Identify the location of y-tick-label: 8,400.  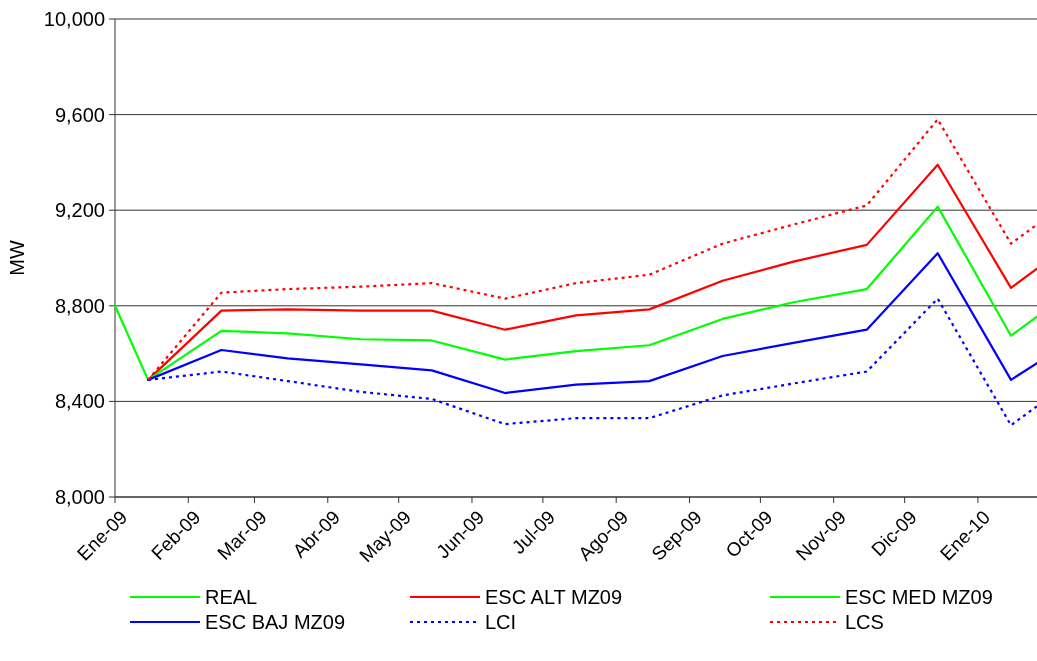
(79, 401).